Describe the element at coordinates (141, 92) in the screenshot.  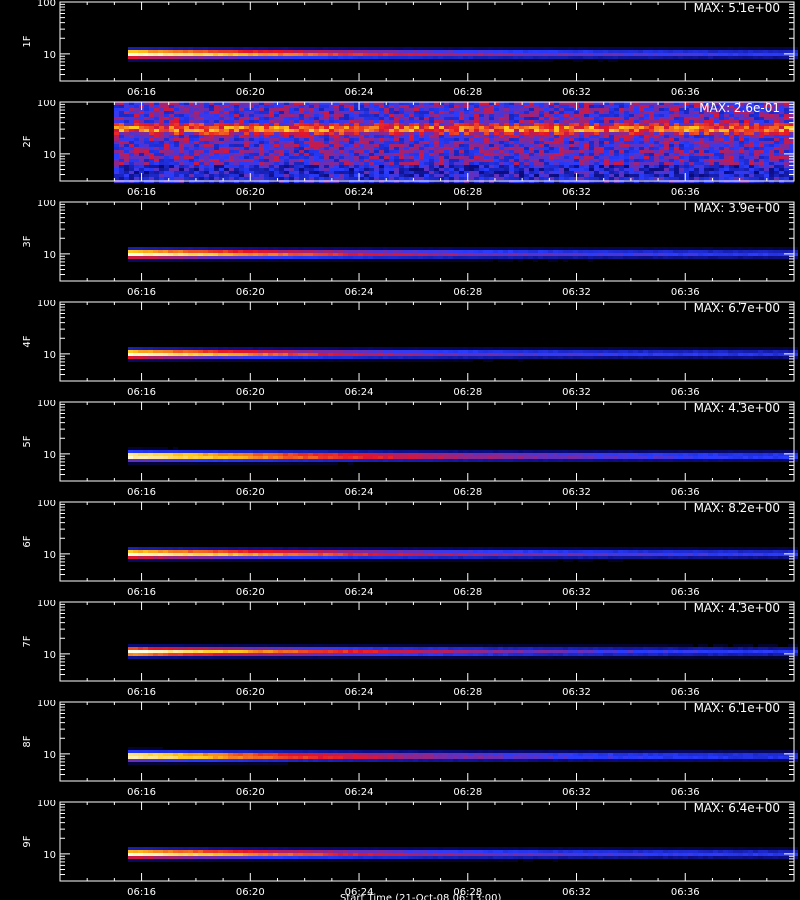
I see `x-tick-label: 06:16` at that location.